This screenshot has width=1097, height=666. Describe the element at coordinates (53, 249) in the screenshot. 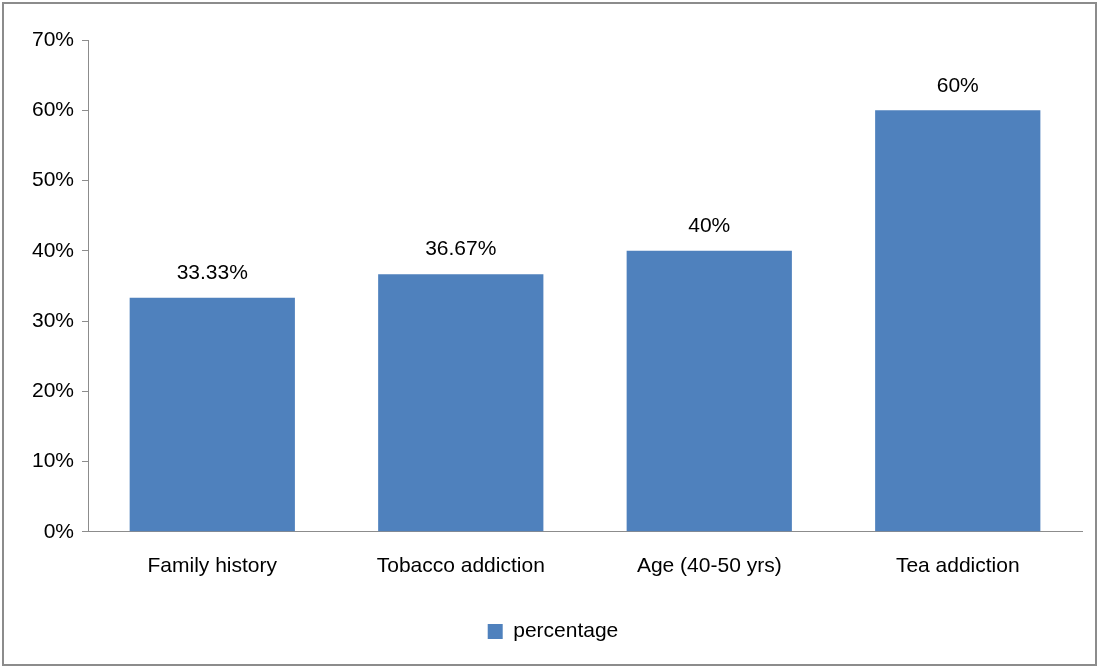

I see `y-tick-label: 40%` at that location.